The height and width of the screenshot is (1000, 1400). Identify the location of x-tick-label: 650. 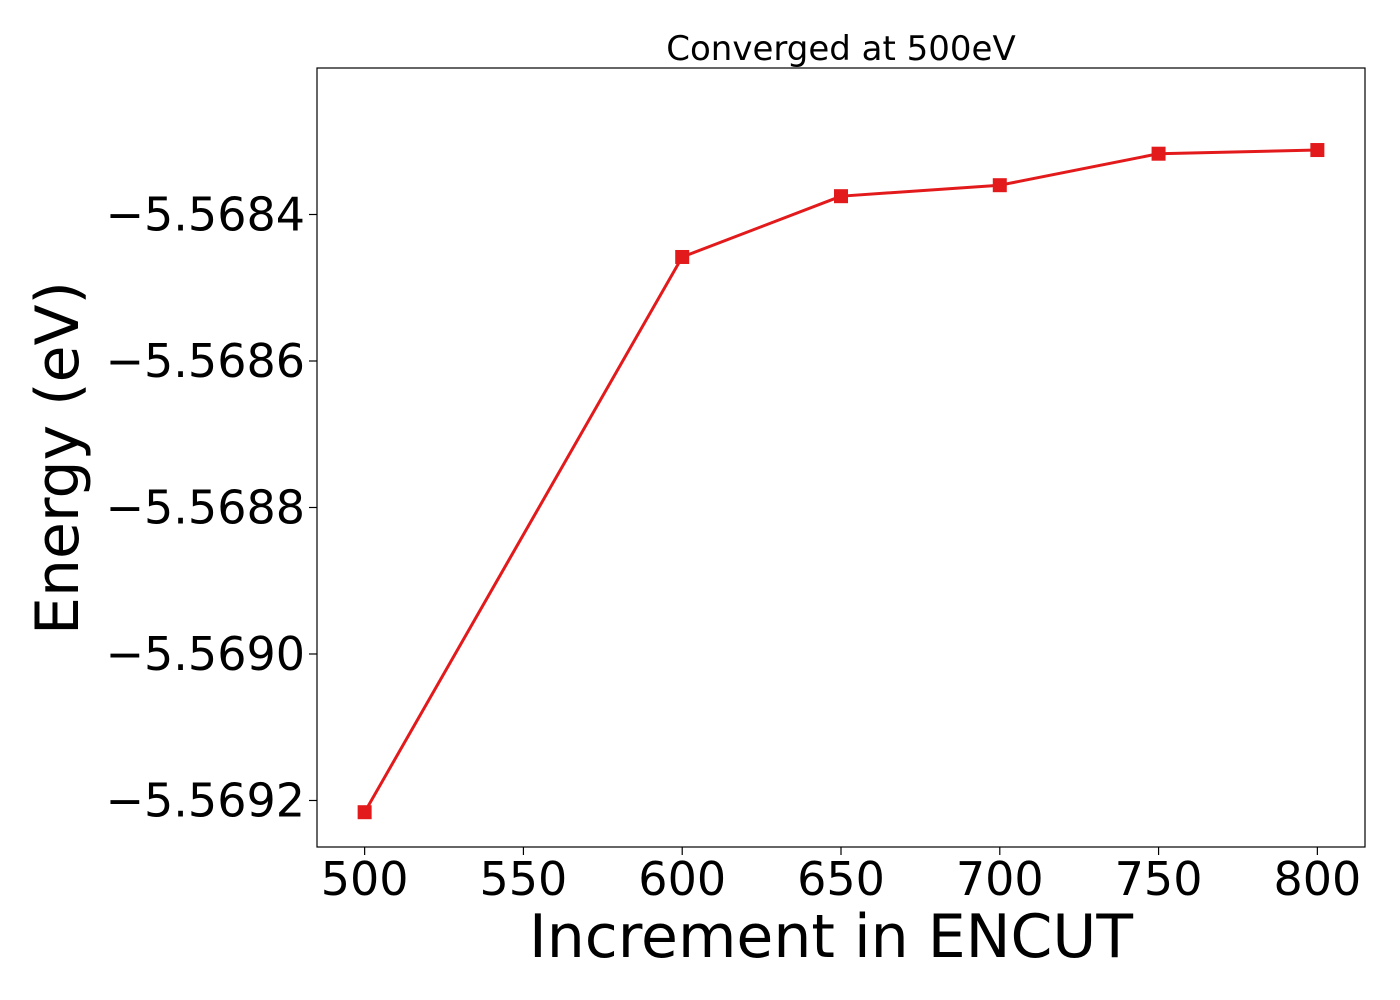
(841, 879).